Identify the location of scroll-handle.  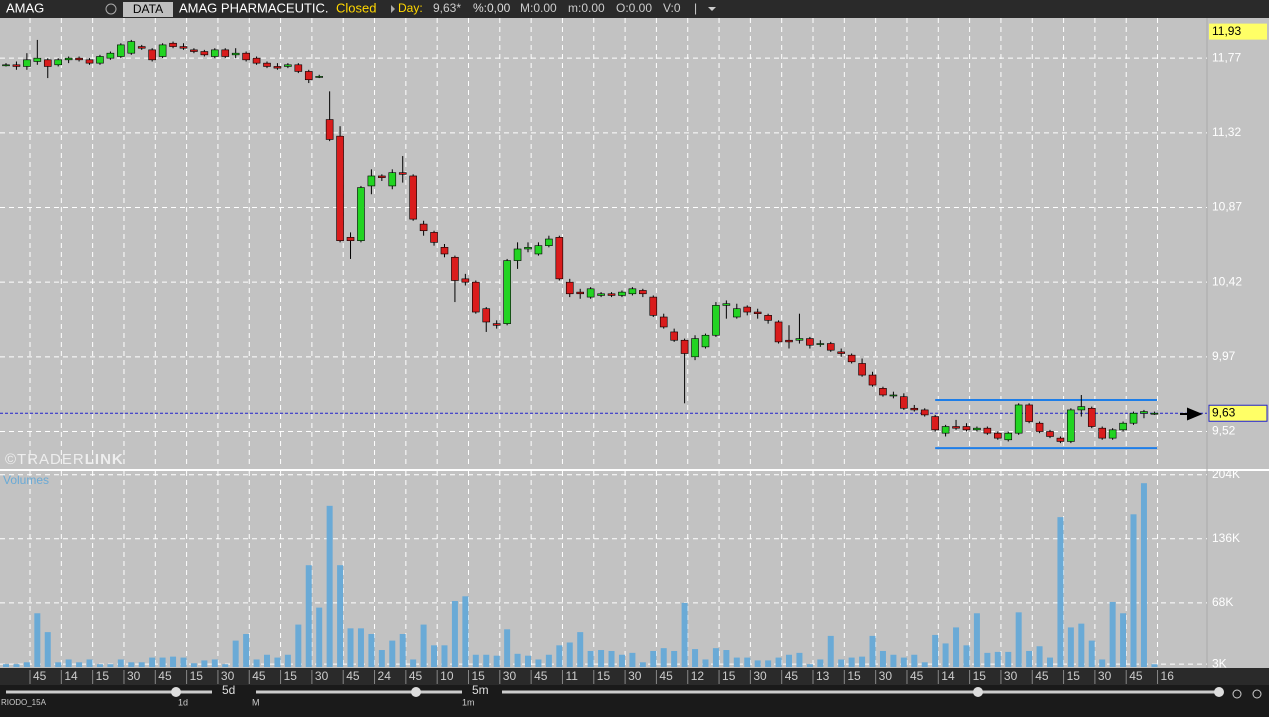
(978, 692).